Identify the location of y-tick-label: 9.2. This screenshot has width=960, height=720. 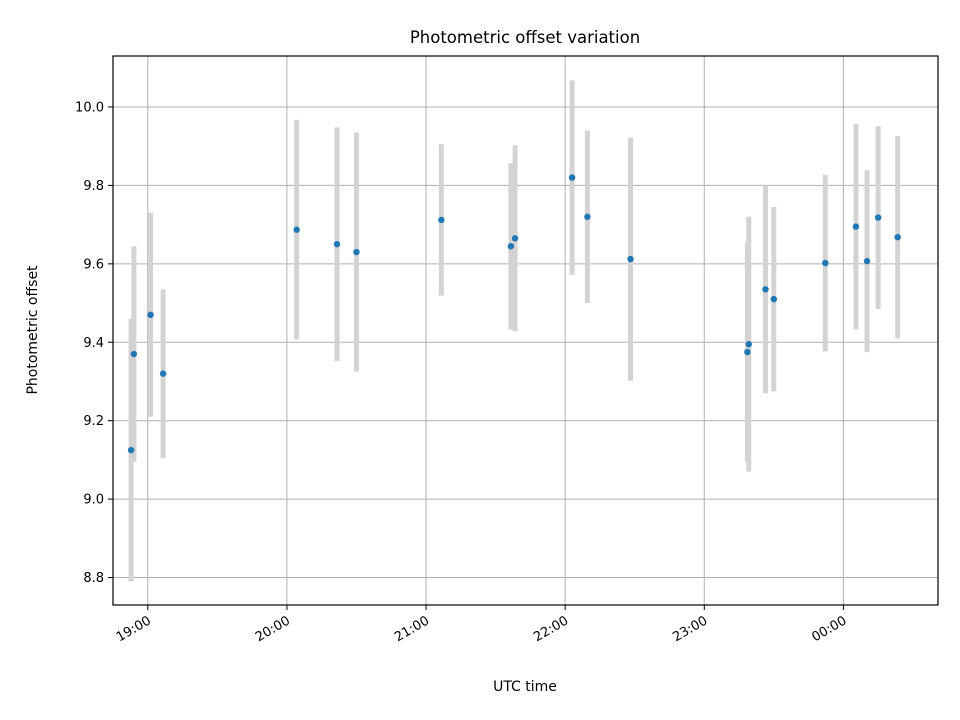
(93, 421).